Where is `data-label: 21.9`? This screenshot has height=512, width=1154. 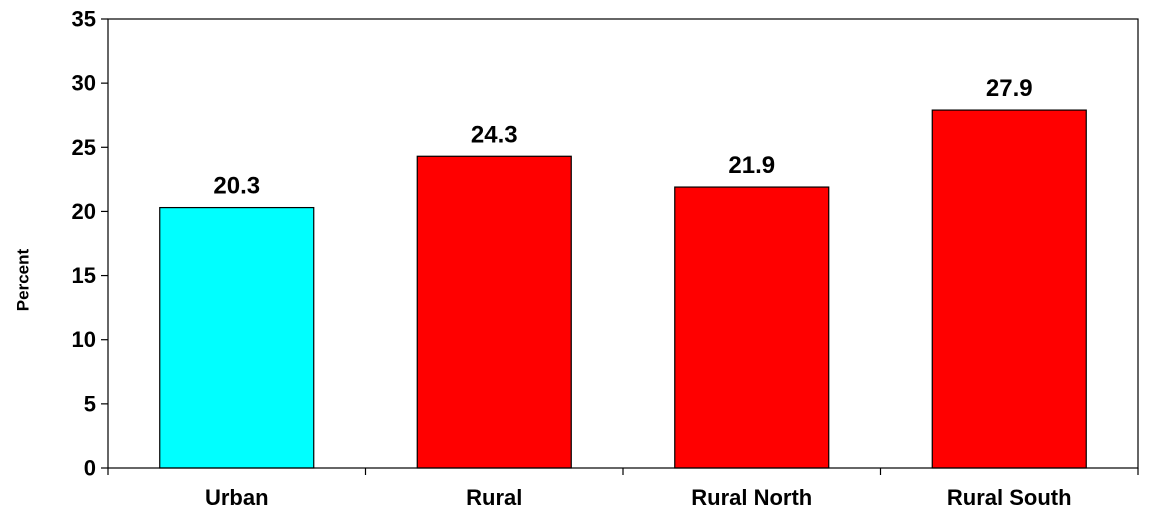 data-label: 21.9 is located at coordinates (751, 165).